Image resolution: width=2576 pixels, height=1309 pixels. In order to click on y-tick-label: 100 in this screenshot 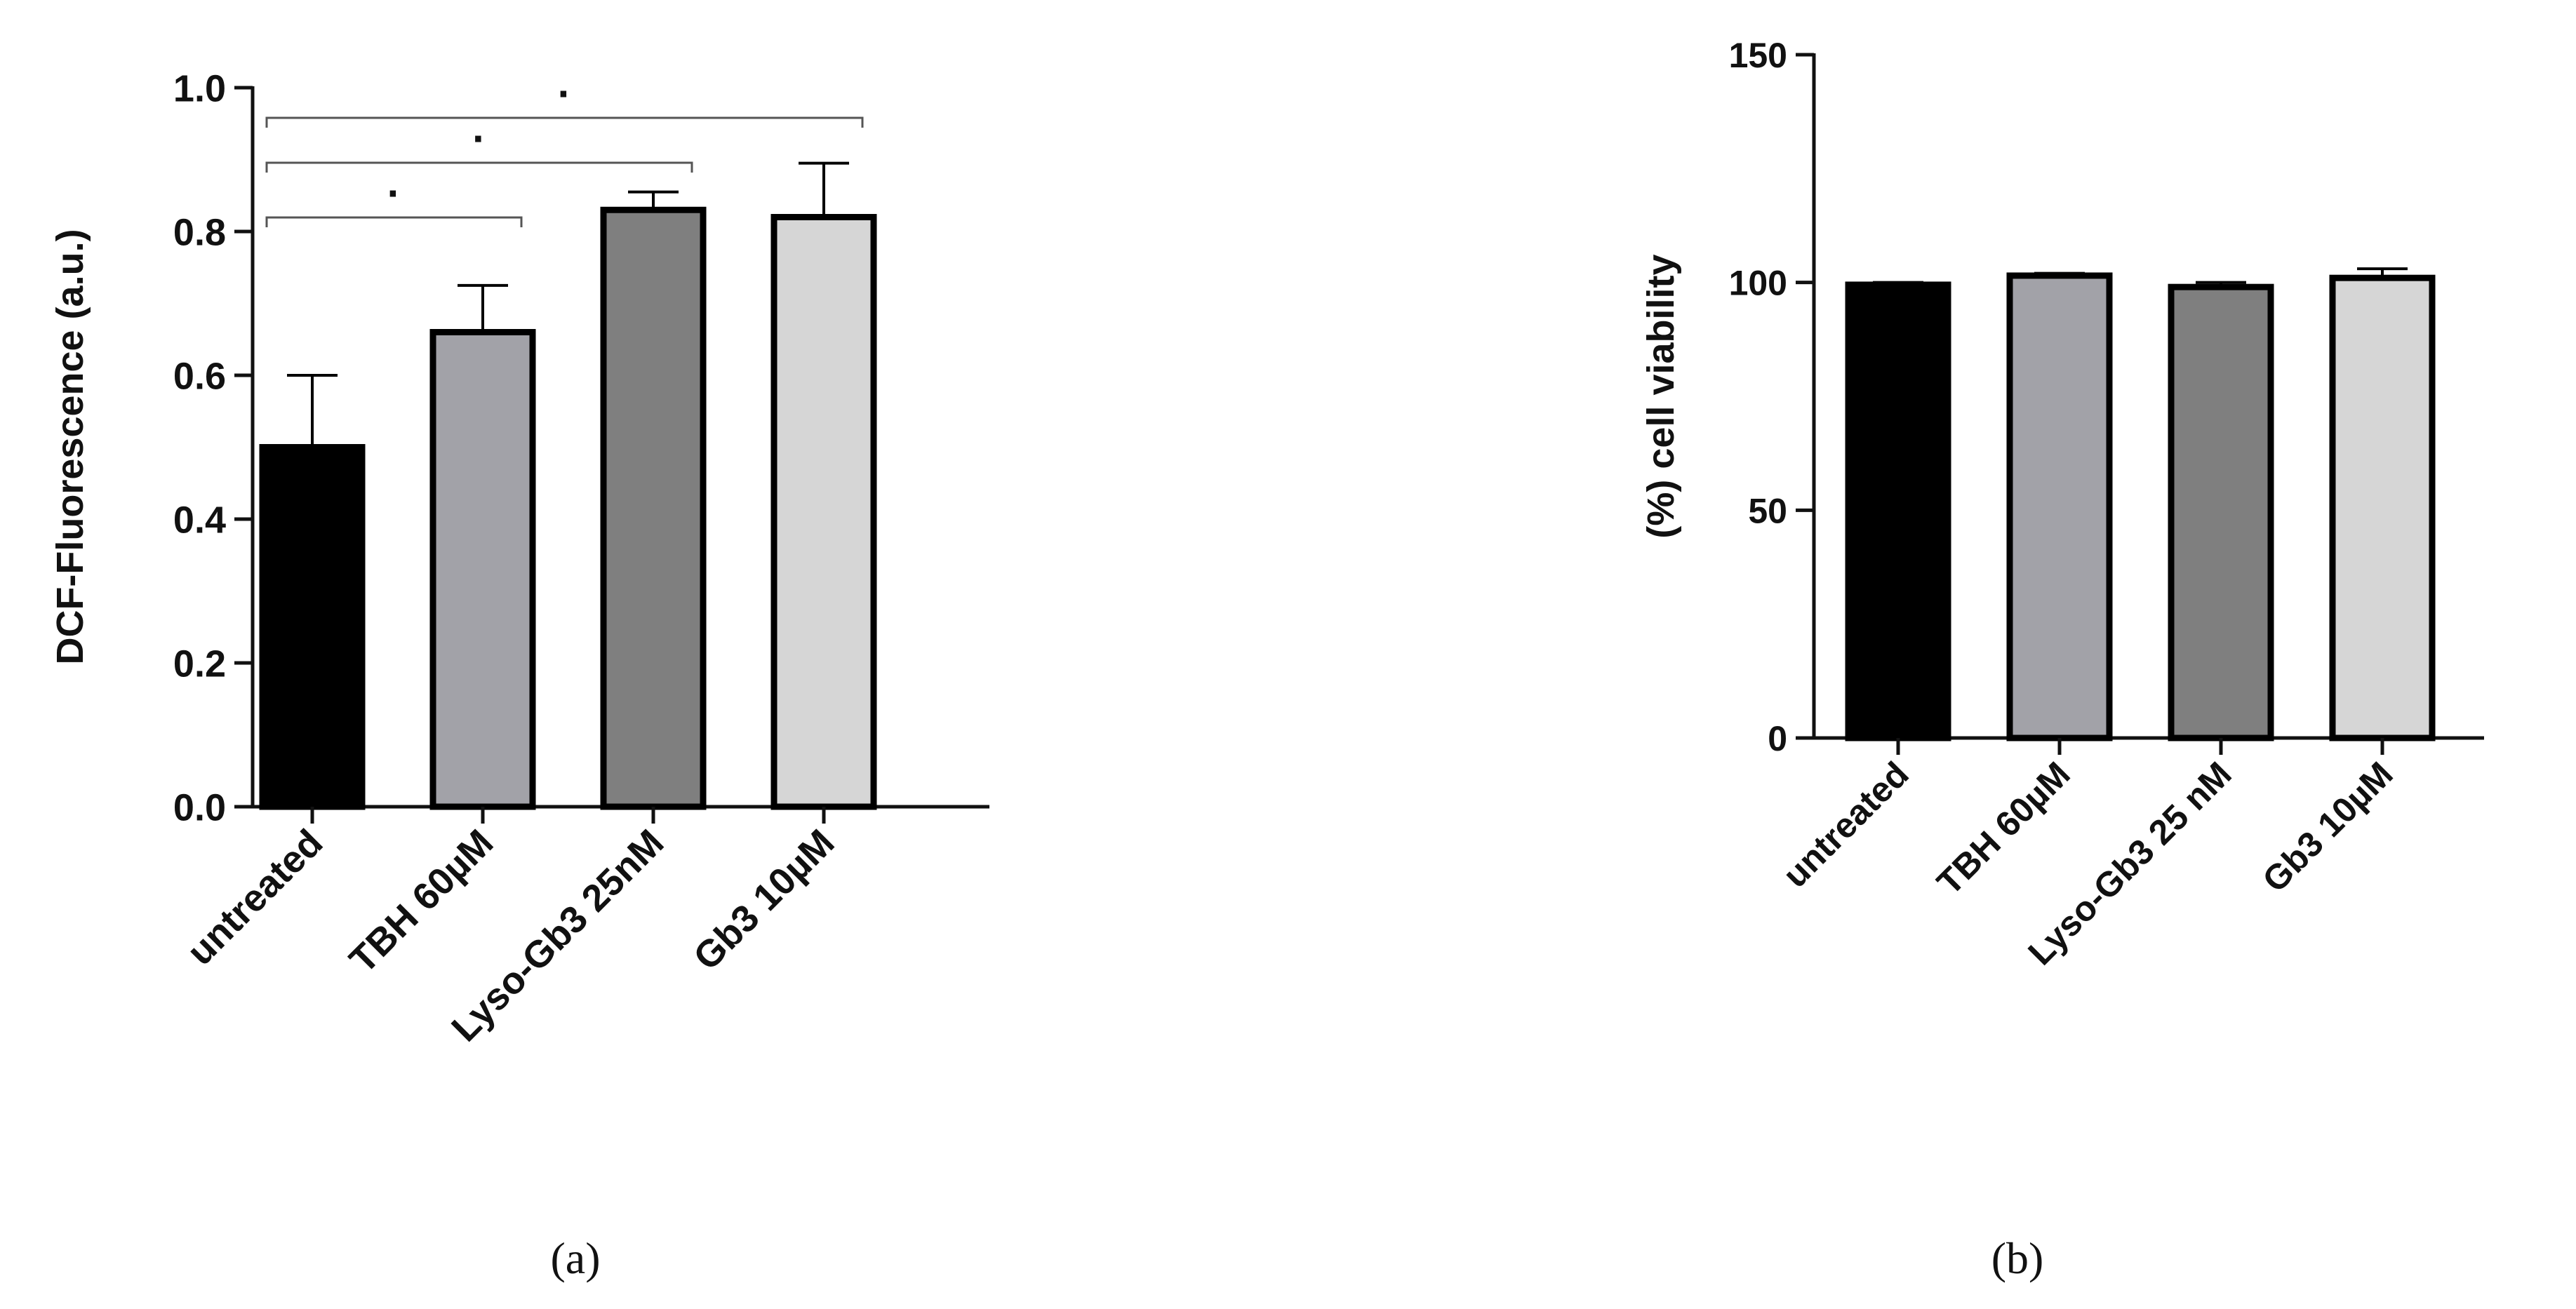, I will do `click(1758, 284)`.